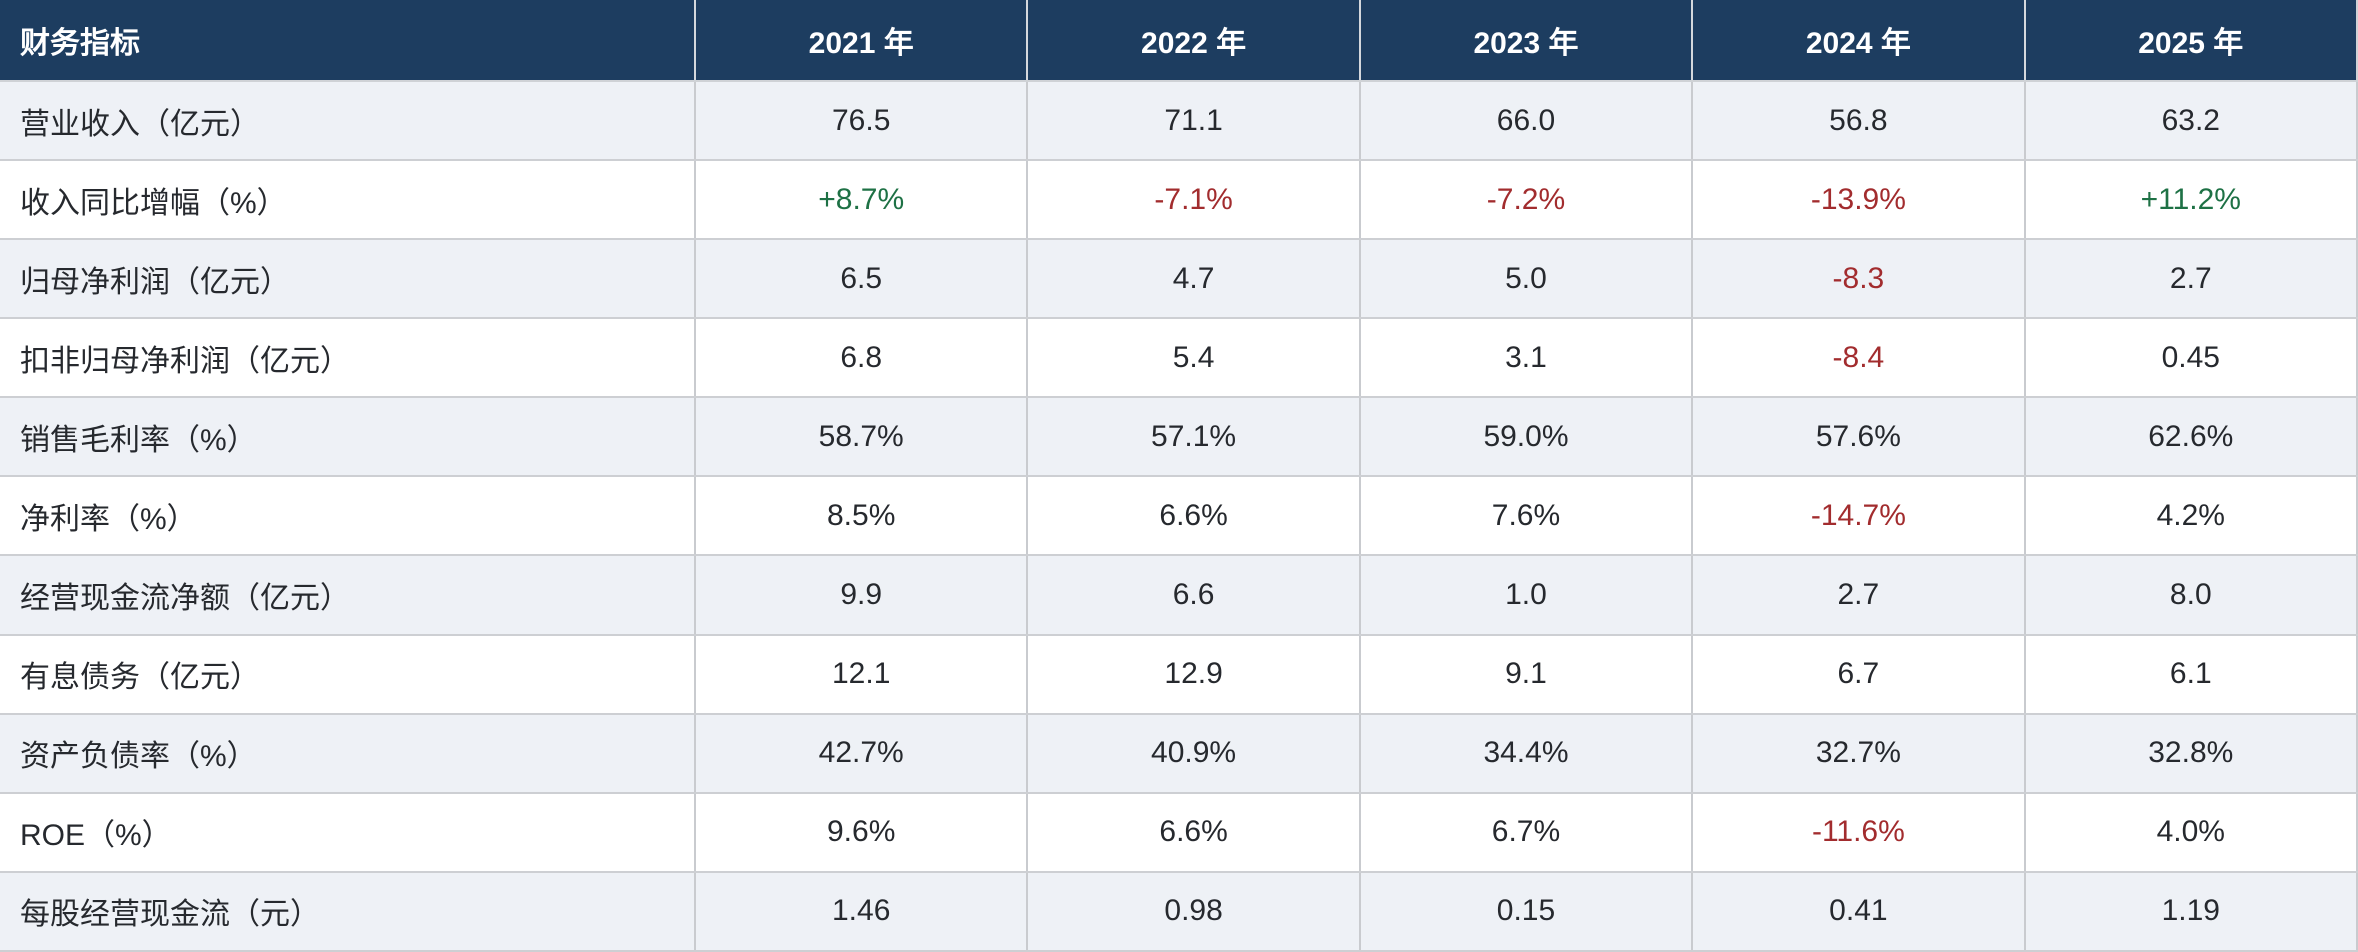 The image size is (2358, 952). I want to click on metric-value-cell: 5.0, so click(1526, 279).